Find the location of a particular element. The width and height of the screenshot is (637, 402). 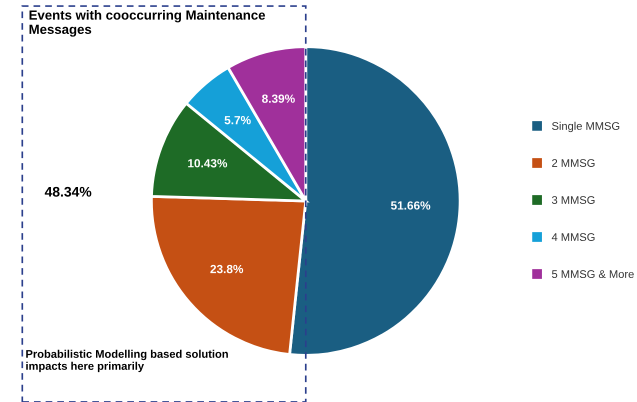

data-label: 23.8% is located at coordinates (227, 269).